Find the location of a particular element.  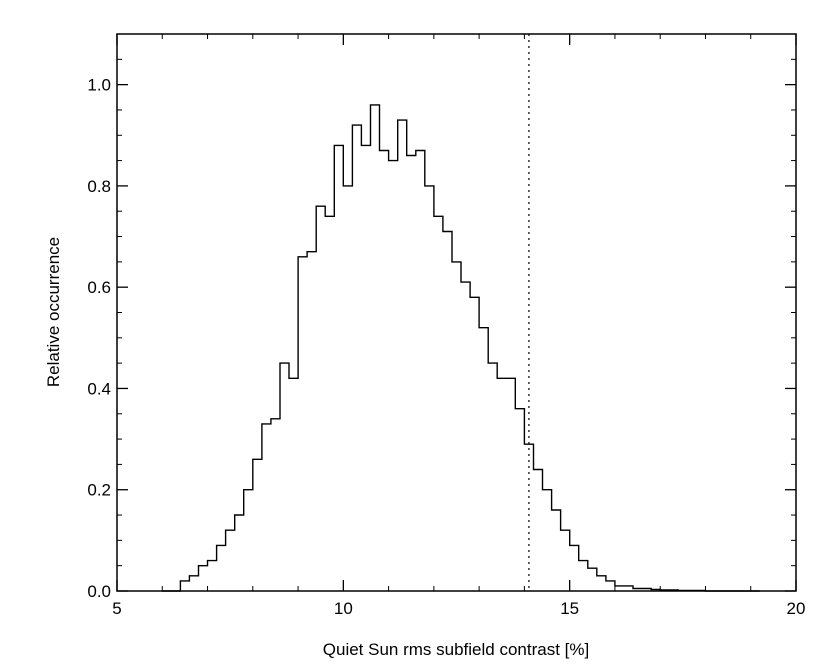

y-tick-label: 0.4 is located at coordinates (99, 388).